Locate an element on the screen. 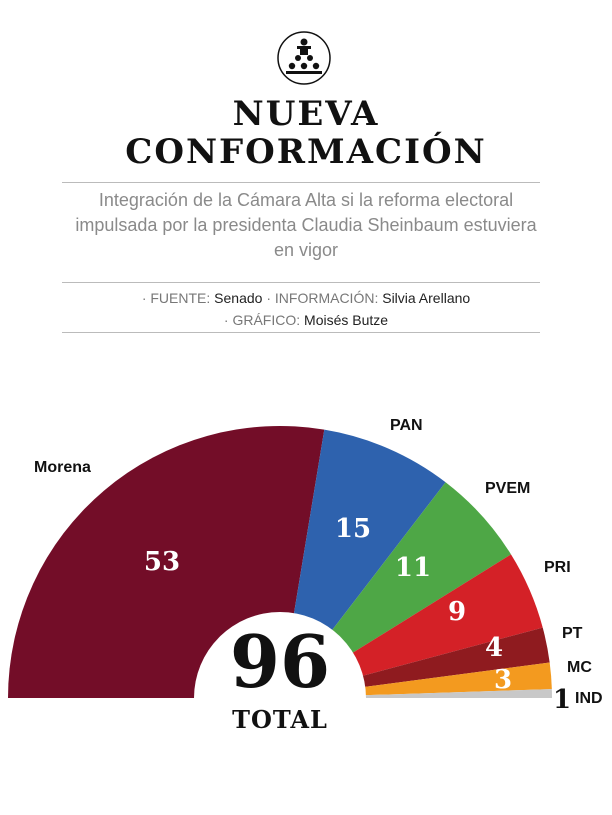 This screenshot has width=612, height=815. value-label-pri: 9 is located at coordinates (457, 612).